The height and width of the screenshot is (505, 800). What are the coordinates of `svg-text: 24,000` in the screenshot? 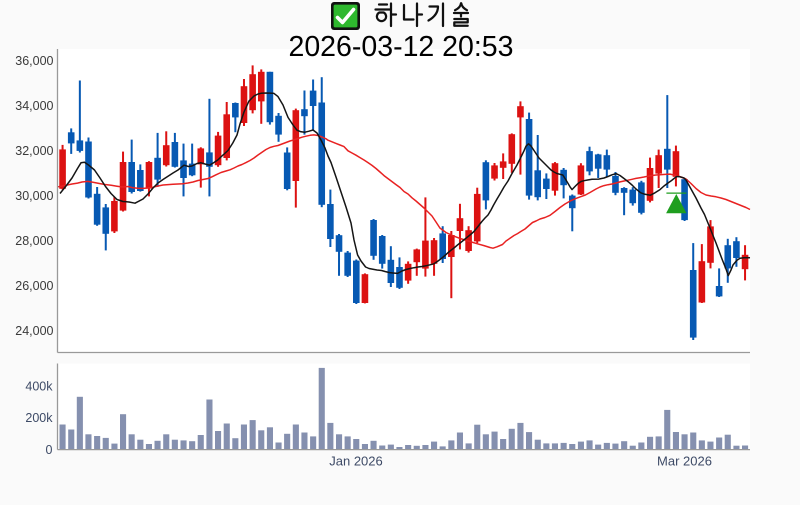 It's located at (34, 331).